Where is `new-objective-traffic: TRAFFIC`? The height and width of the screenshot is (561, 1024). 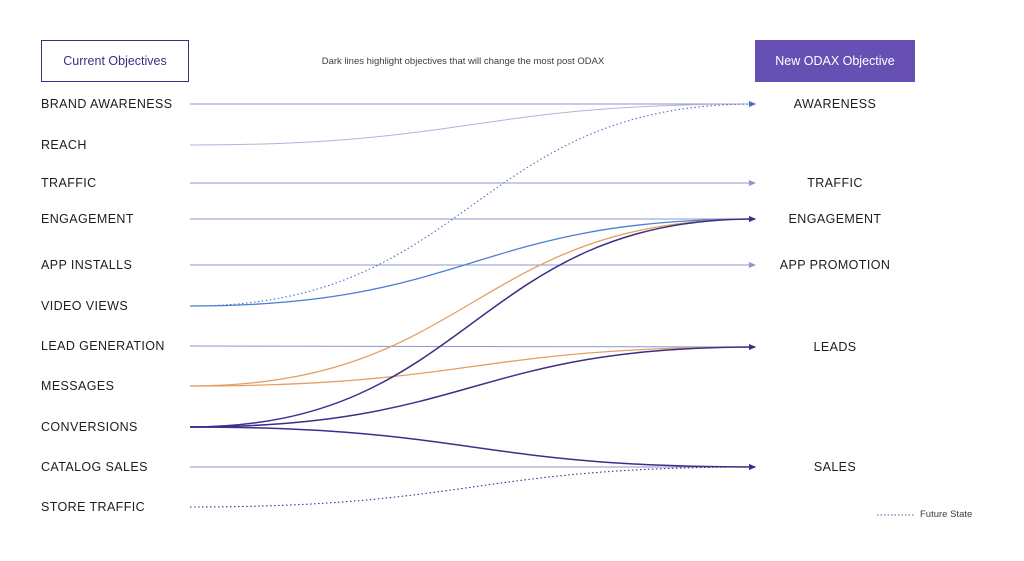 new-objective-traffic: TRAFFIC is located at coordinates (835, 183).